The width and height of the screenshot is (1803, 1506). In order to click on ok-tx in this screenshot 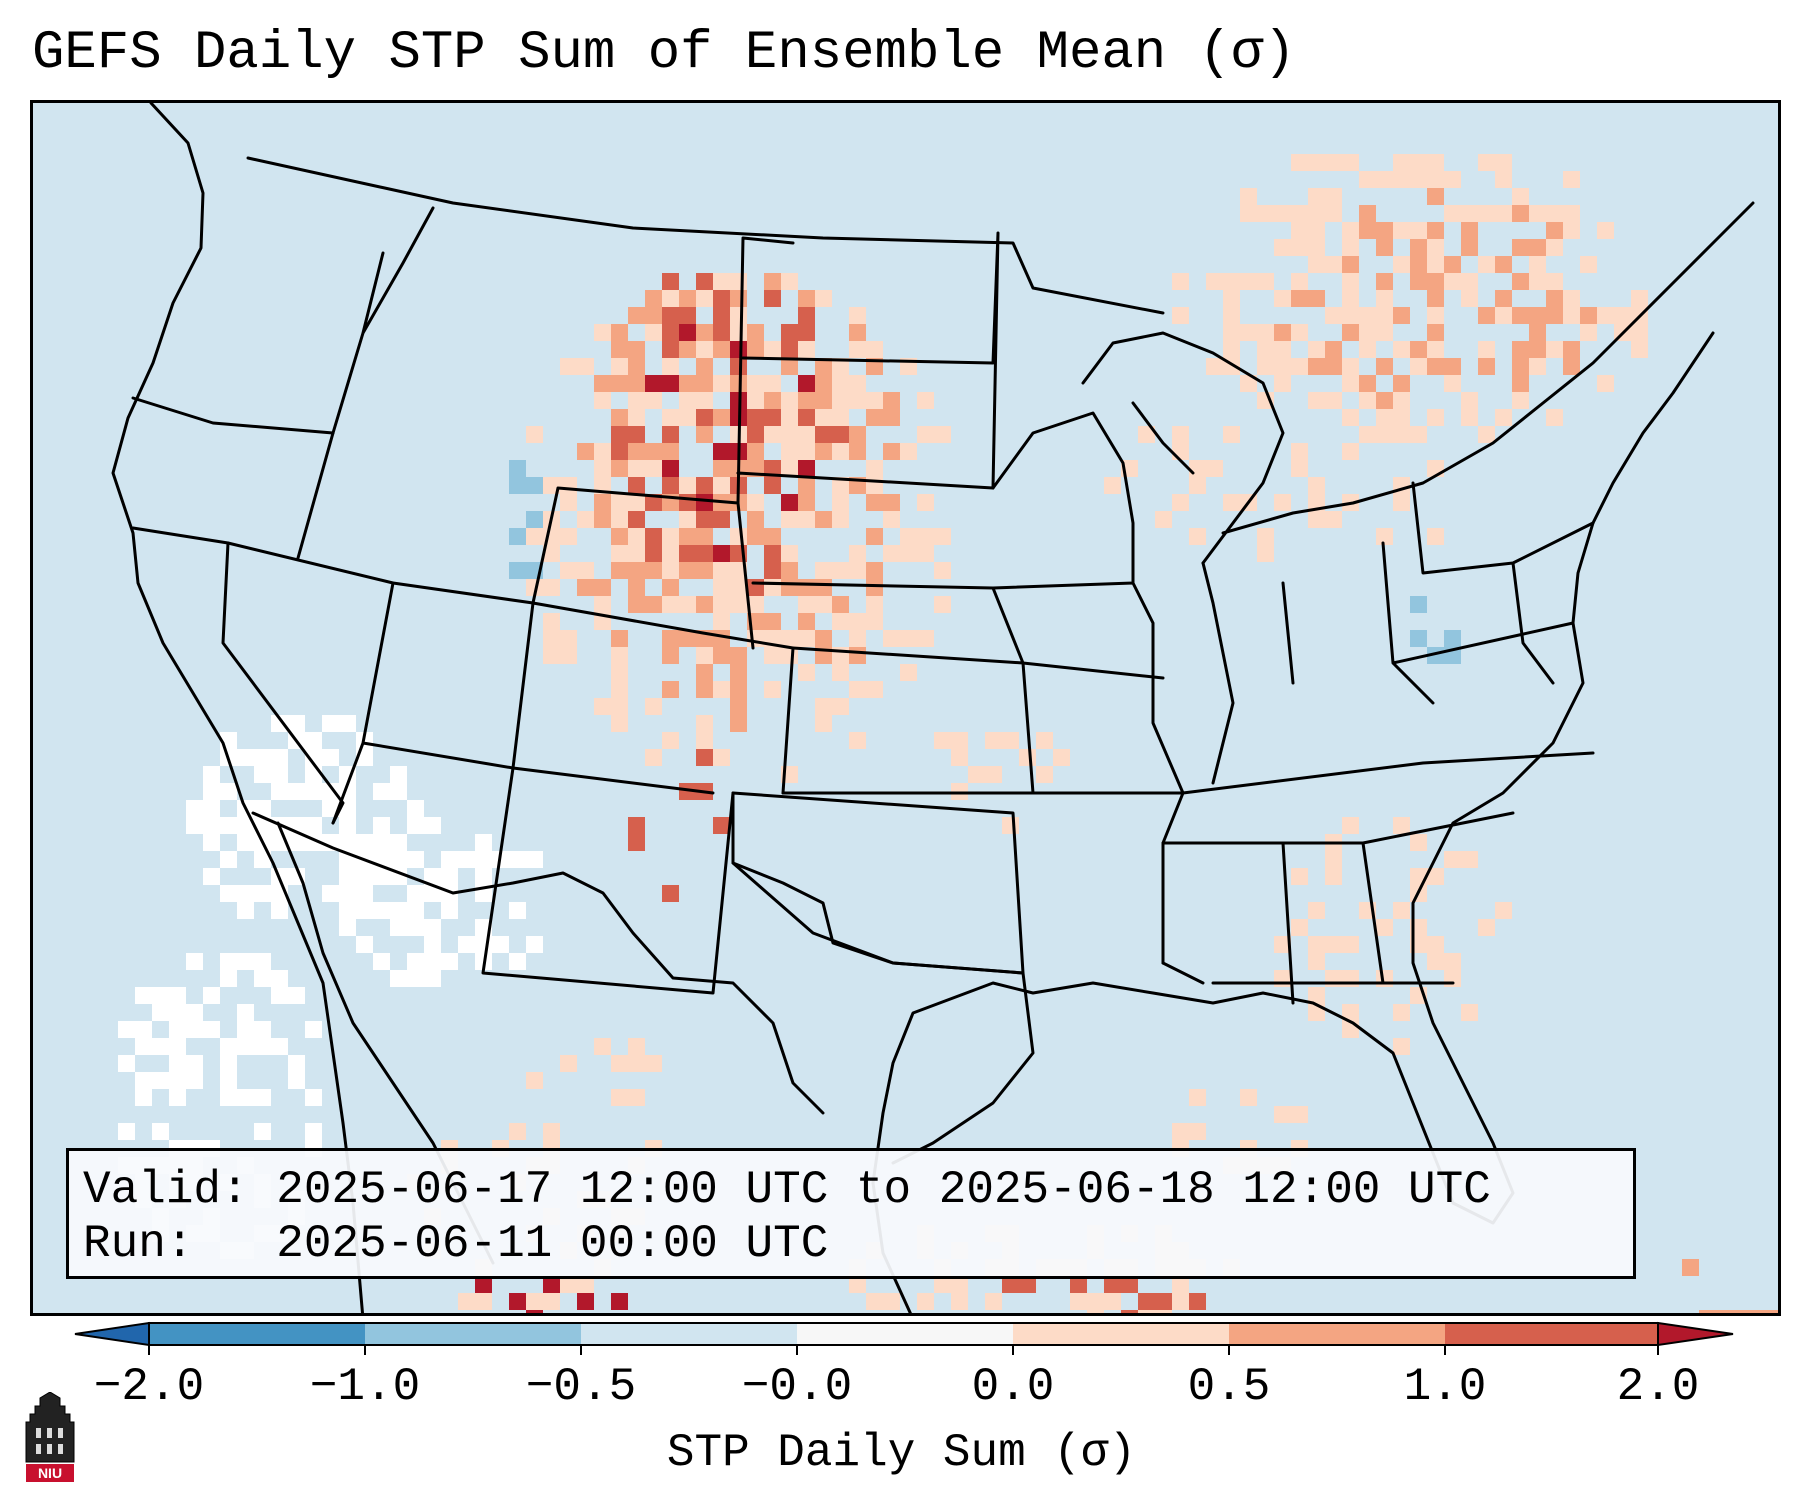, I will do `click(878, 883)`.